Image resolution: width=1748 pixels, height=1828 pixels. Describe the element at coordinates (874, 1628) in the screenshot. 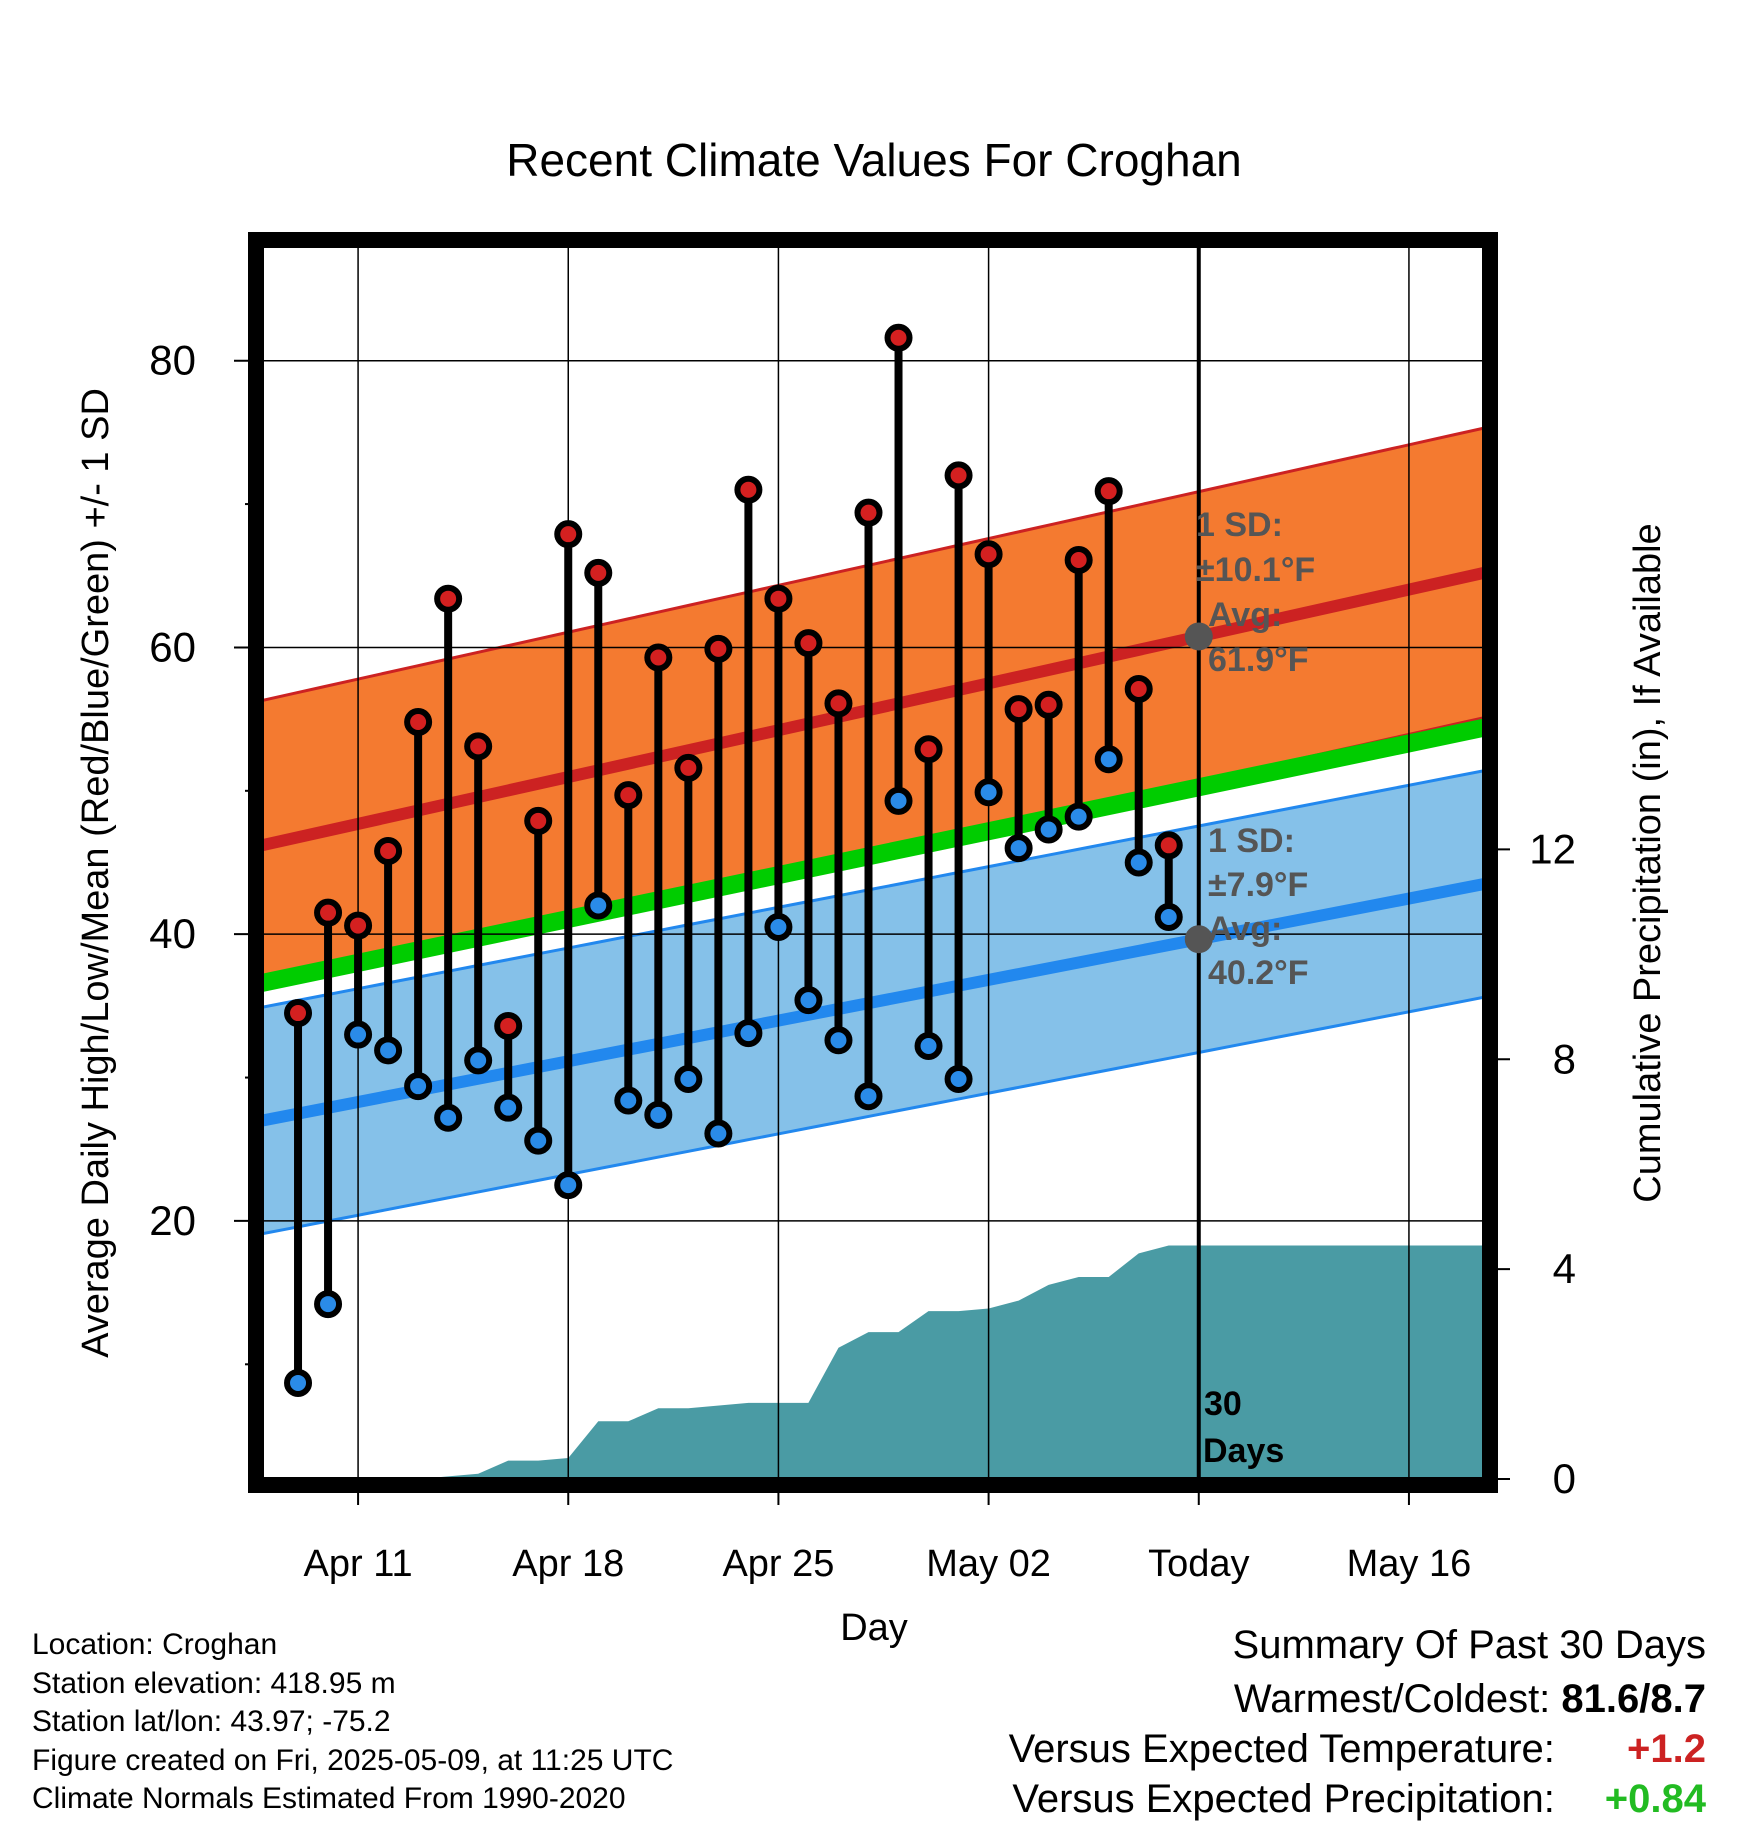

I see `x-axis-label: Day` at that location.